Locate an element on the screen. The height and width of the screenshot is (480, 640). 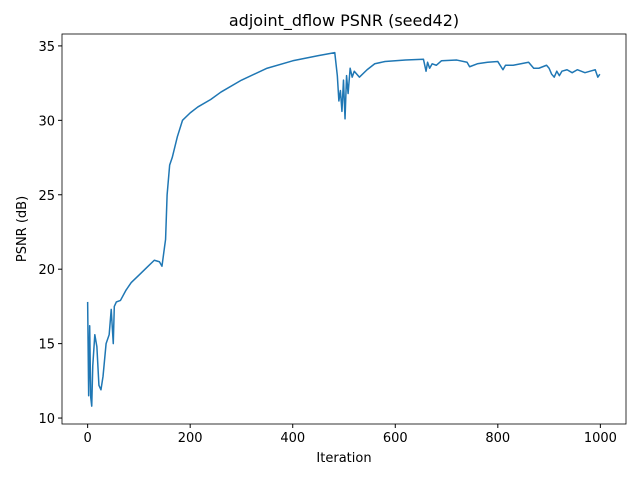
y-axis-label: PSNR (dB) is located at coordinates (22, 229).